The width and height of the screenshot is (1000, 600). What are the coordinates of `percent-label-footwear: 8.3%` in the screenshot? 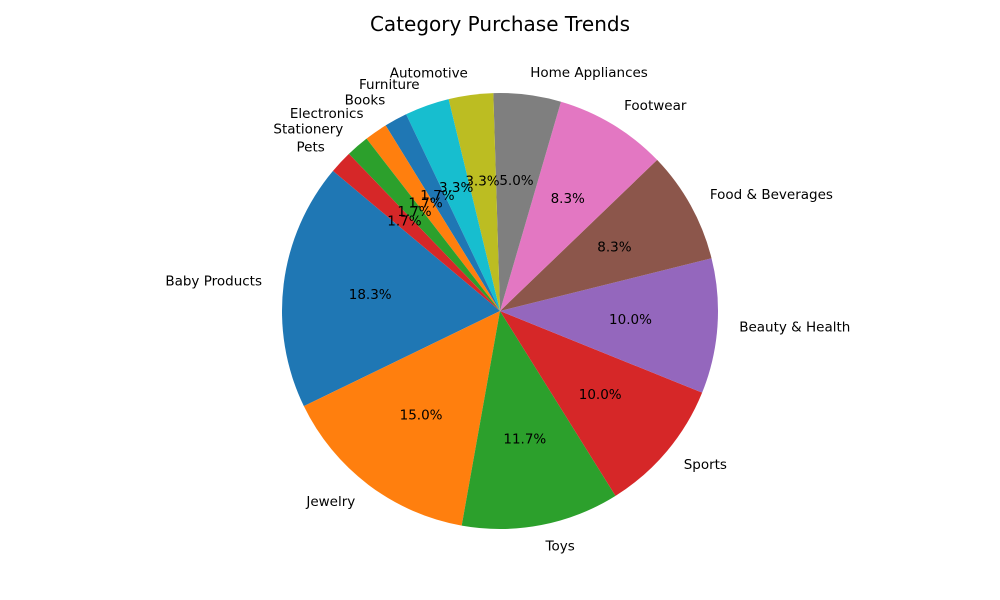 It's located at (568, 199).